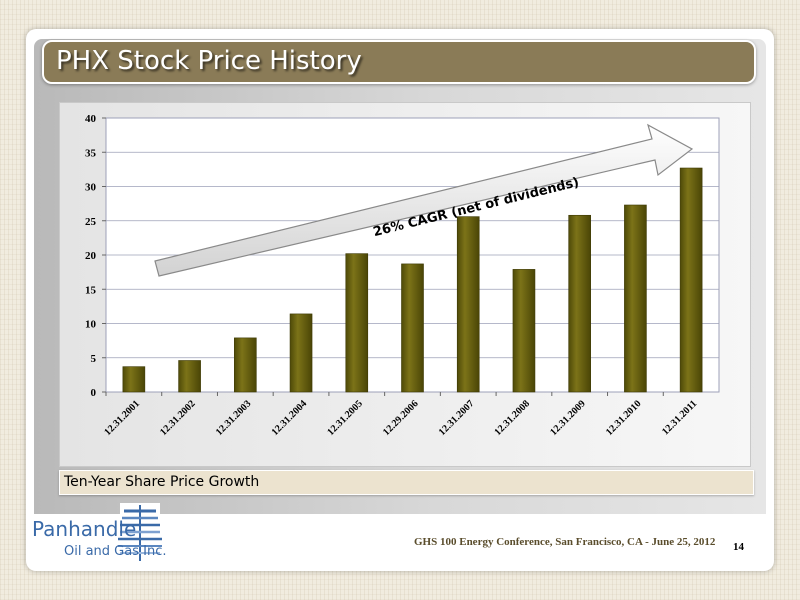 This screenshot has height=600, width=800. What do you see at coordinates (209, 61) in the screenshot?
I see `slide-title: PHX Stock Price History` at bounding box center [209, 61].